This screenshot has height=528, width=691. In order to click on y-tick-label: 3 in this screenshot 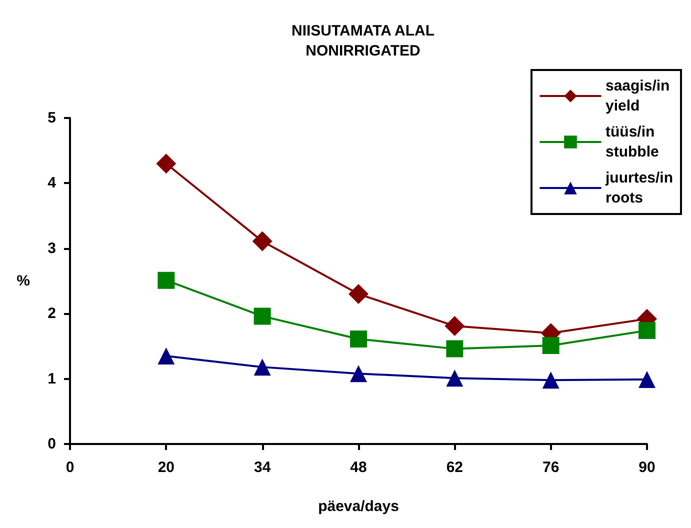, I will do `click(52, 248)`.